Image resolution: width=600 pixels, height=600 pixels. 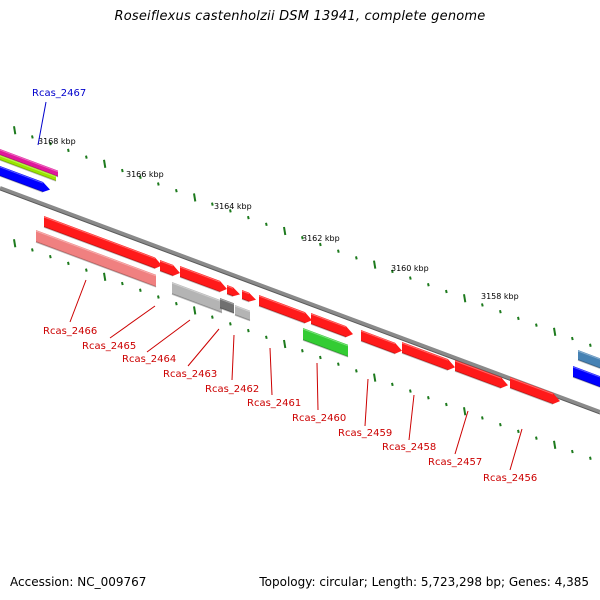 What do you see at coordinates (70, 331) in the screenshot?
I see `gene-label: Rcas_2466` at bounding box center [70, 331].